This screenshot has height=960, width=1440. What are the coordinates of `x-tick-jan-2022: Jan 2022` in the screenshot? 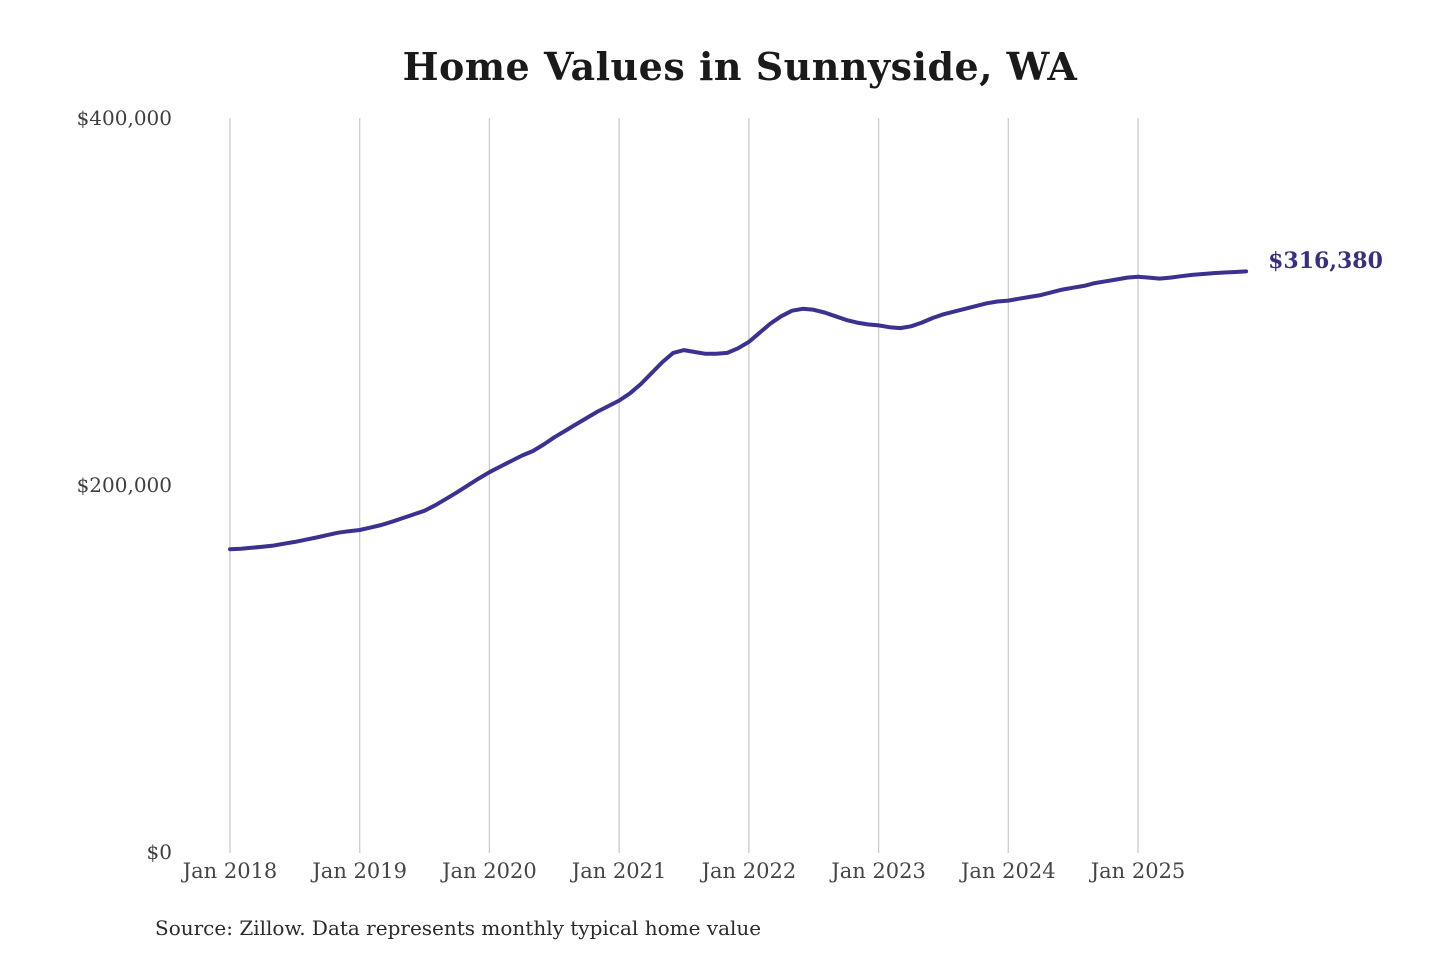 It's located at (749, 871).